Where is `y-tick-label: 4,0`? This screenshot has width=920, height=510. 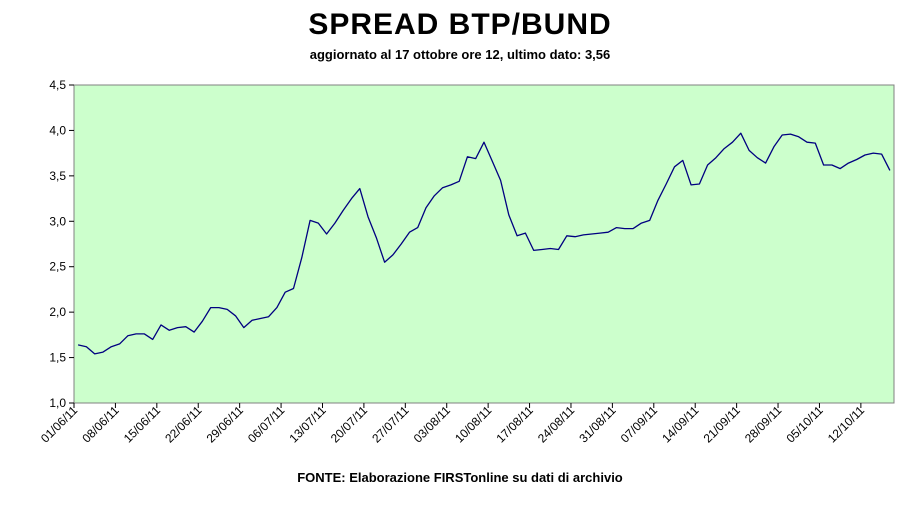
y-tick-label: 4,0 is located at coordinates (57, 130).